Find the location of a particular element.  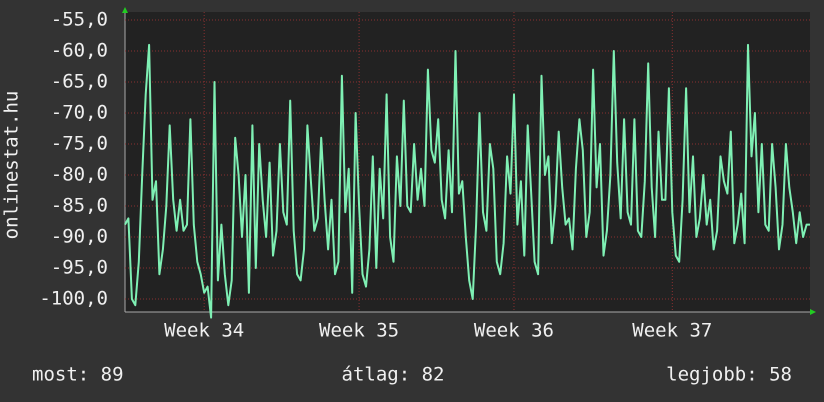

y-arrow is located at coordinates (125, 10).